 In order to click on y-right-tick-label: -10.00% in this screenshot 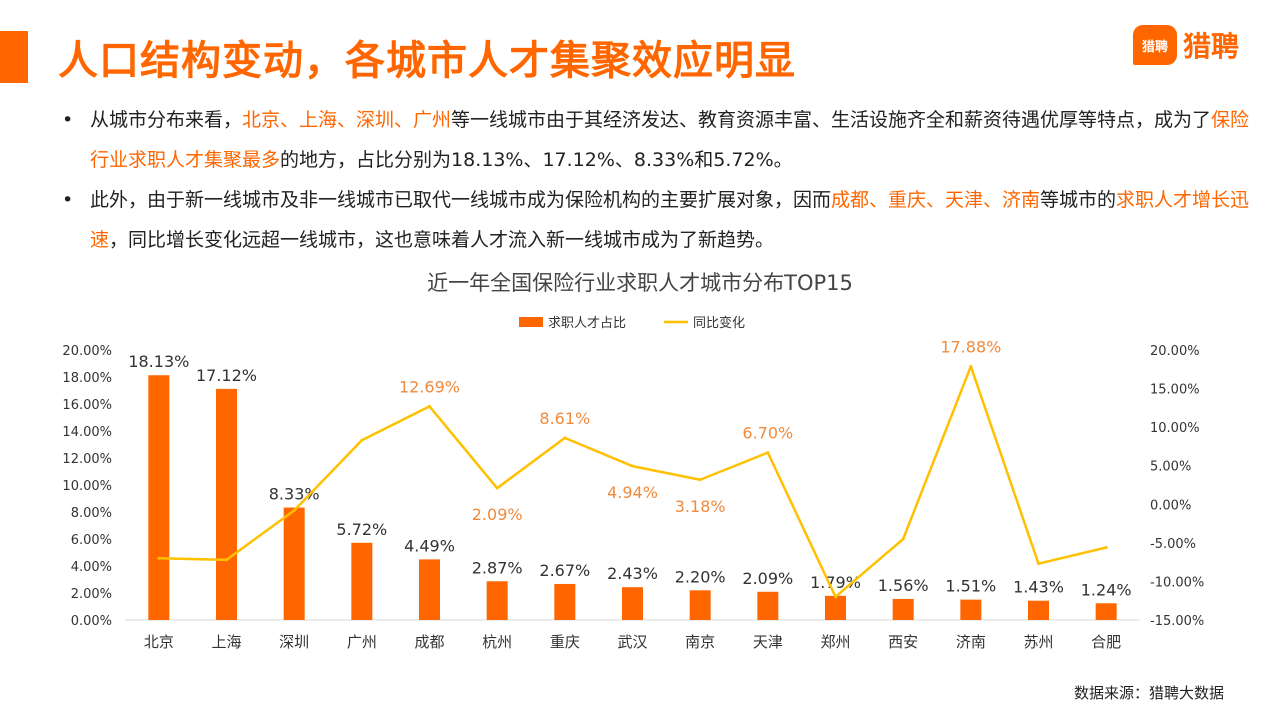, I will do `click(1177, 582)`.